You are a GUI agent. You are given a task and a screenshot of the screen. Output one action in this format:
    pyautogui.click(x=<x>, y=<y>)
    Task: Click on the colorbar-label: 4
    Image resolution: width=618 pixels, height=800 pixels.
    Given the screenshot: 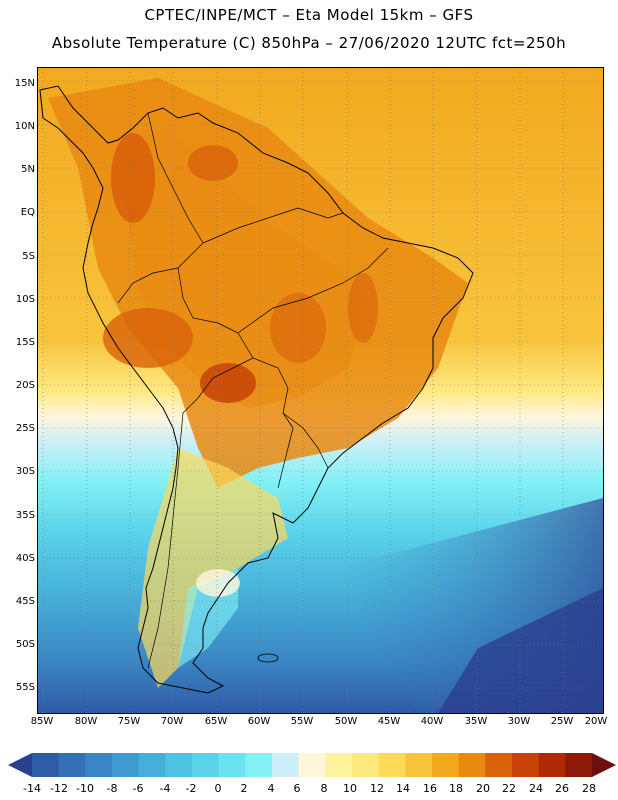 What is the action you would take?
    pyautogui.click(x=271, y=788)
    